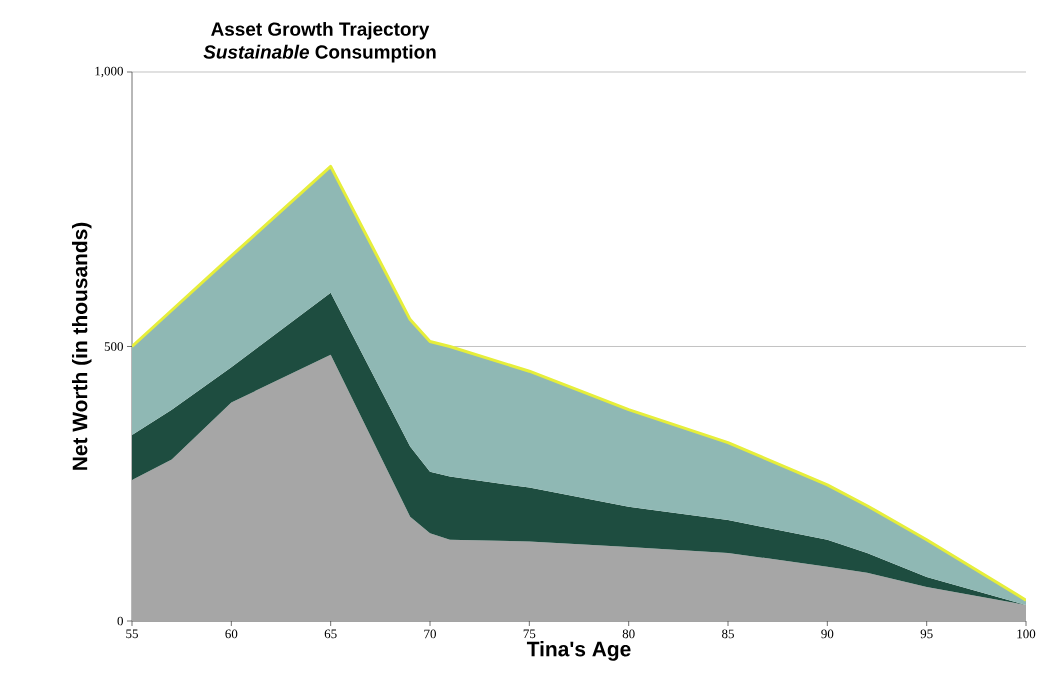 Image resolution: width=1043 pixels, height=695 pixels. What do you see at coordinates (231, 634) in the screenshot?
I see `x-tick-label: 60` at bounding box center [231, 634].